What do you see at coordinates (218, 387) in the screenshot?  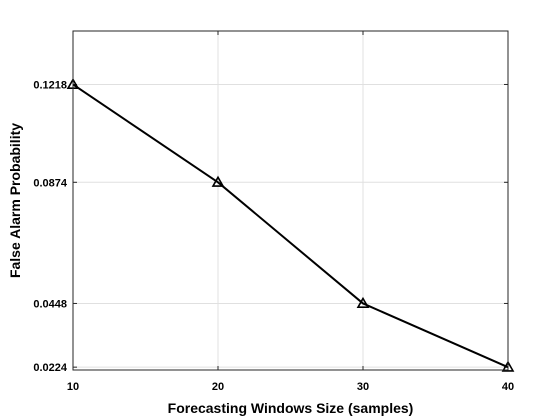 I see `x-tick-label: 20` at bounding box center [218, 387].